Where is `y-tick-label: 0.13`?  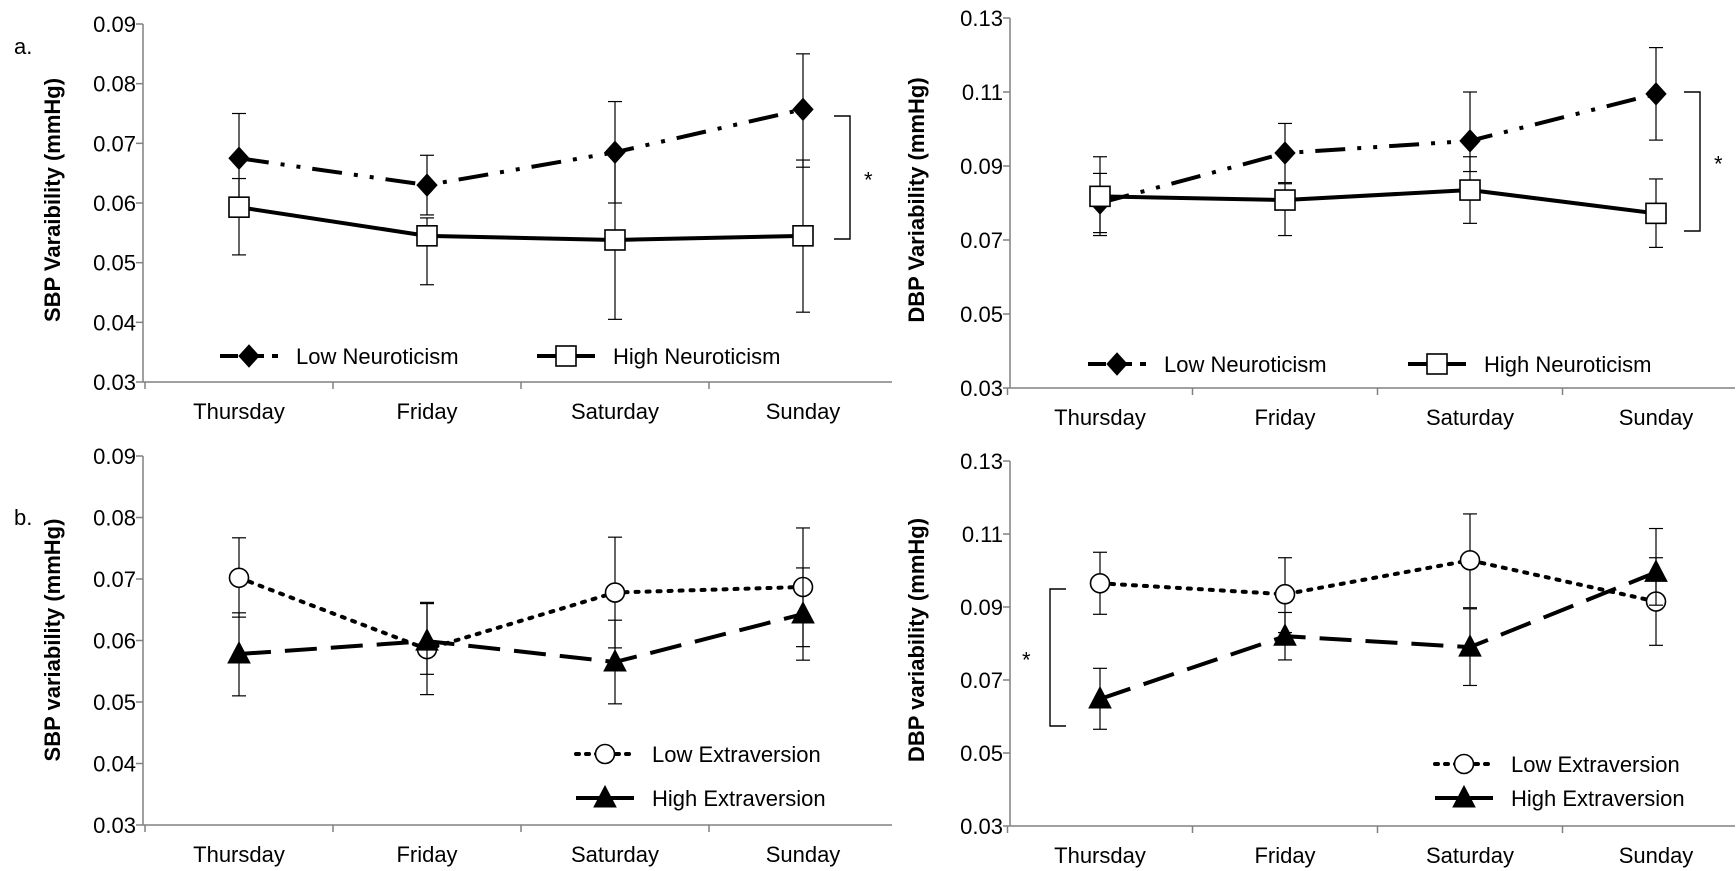 y-tick-label: 0.13 is located at coordinates (981, 461).